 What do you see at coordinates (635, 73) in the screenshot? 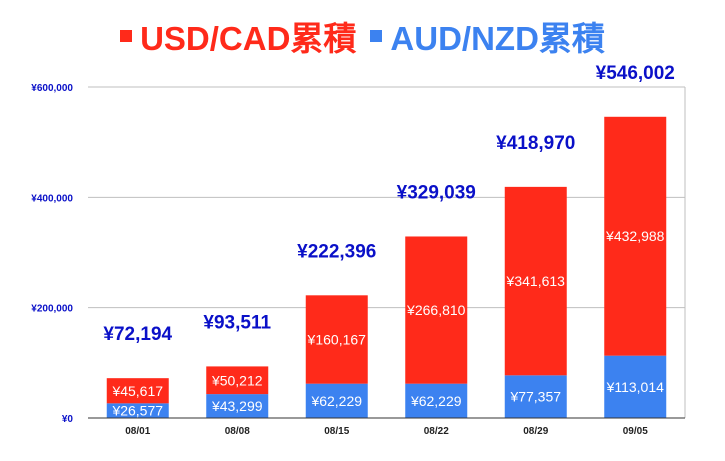
I see `total-label: ¥546,002` at bounding box center [635, 73].